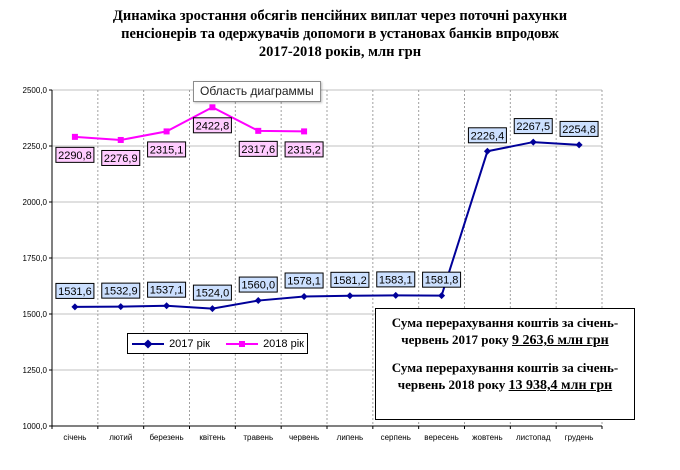 This screenshot has width=680, height=470. I want to click on legend-swatch-2018, so click(242, 344).